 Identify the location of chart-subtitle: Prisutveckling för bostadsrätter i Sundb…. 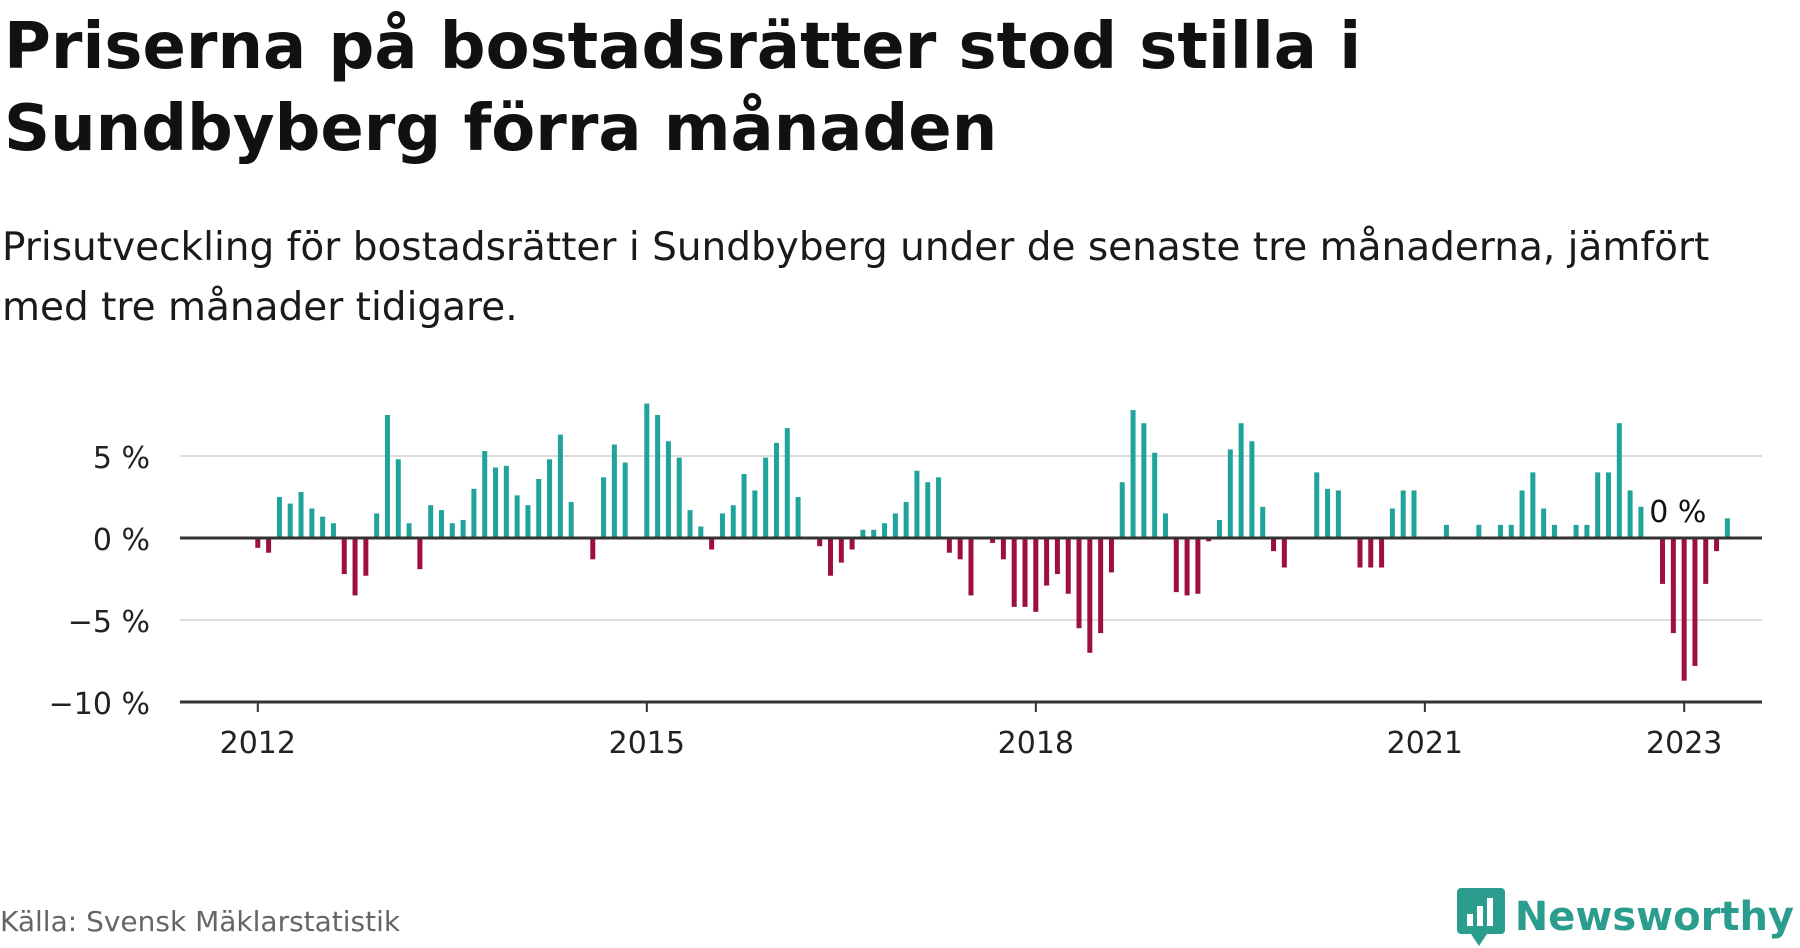
(856, 277).